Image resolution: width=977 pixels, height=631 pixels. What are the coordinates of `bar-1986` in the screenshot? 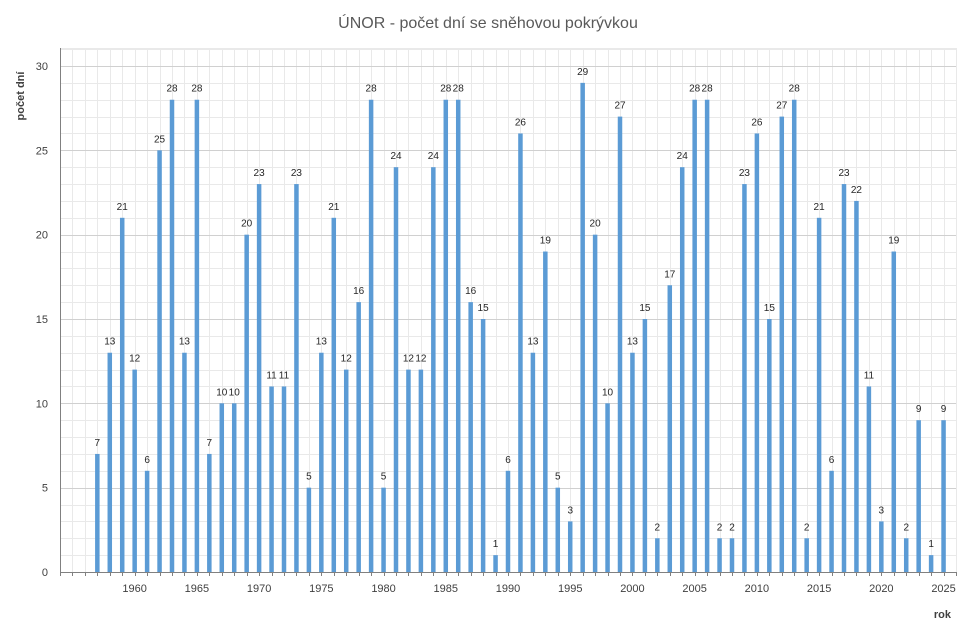 It's located at (458, 335).